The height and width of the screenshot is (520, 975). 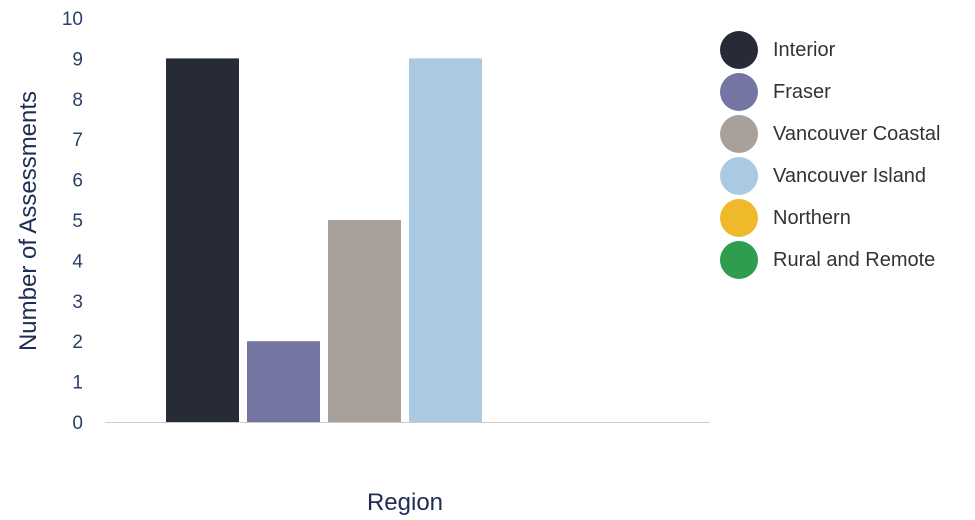 What do you see at coordinates (28, 221) in the screenshot?
I see `y-axis-title: Number of Assessments` at bounding box center [28, 221].